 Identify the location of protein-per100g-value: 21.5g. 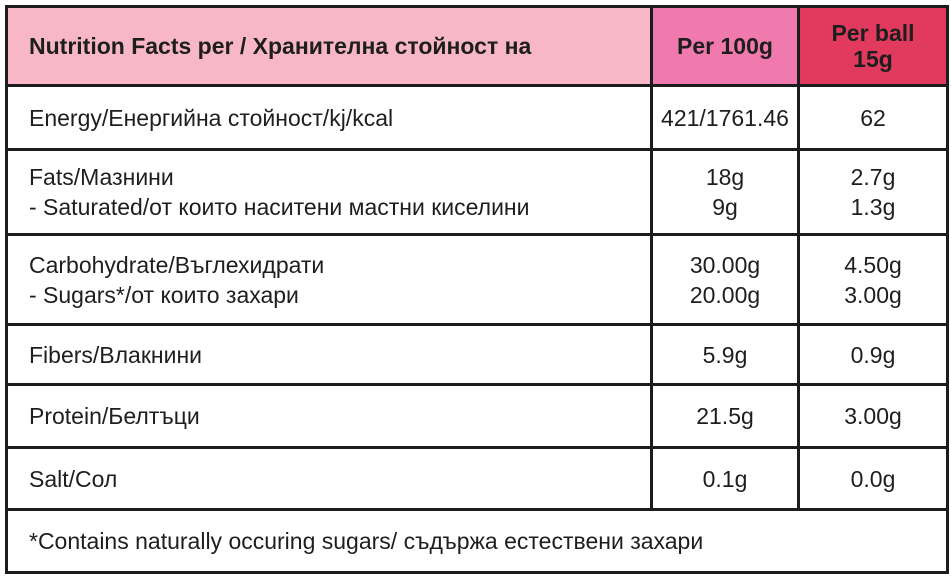
(725, 416).